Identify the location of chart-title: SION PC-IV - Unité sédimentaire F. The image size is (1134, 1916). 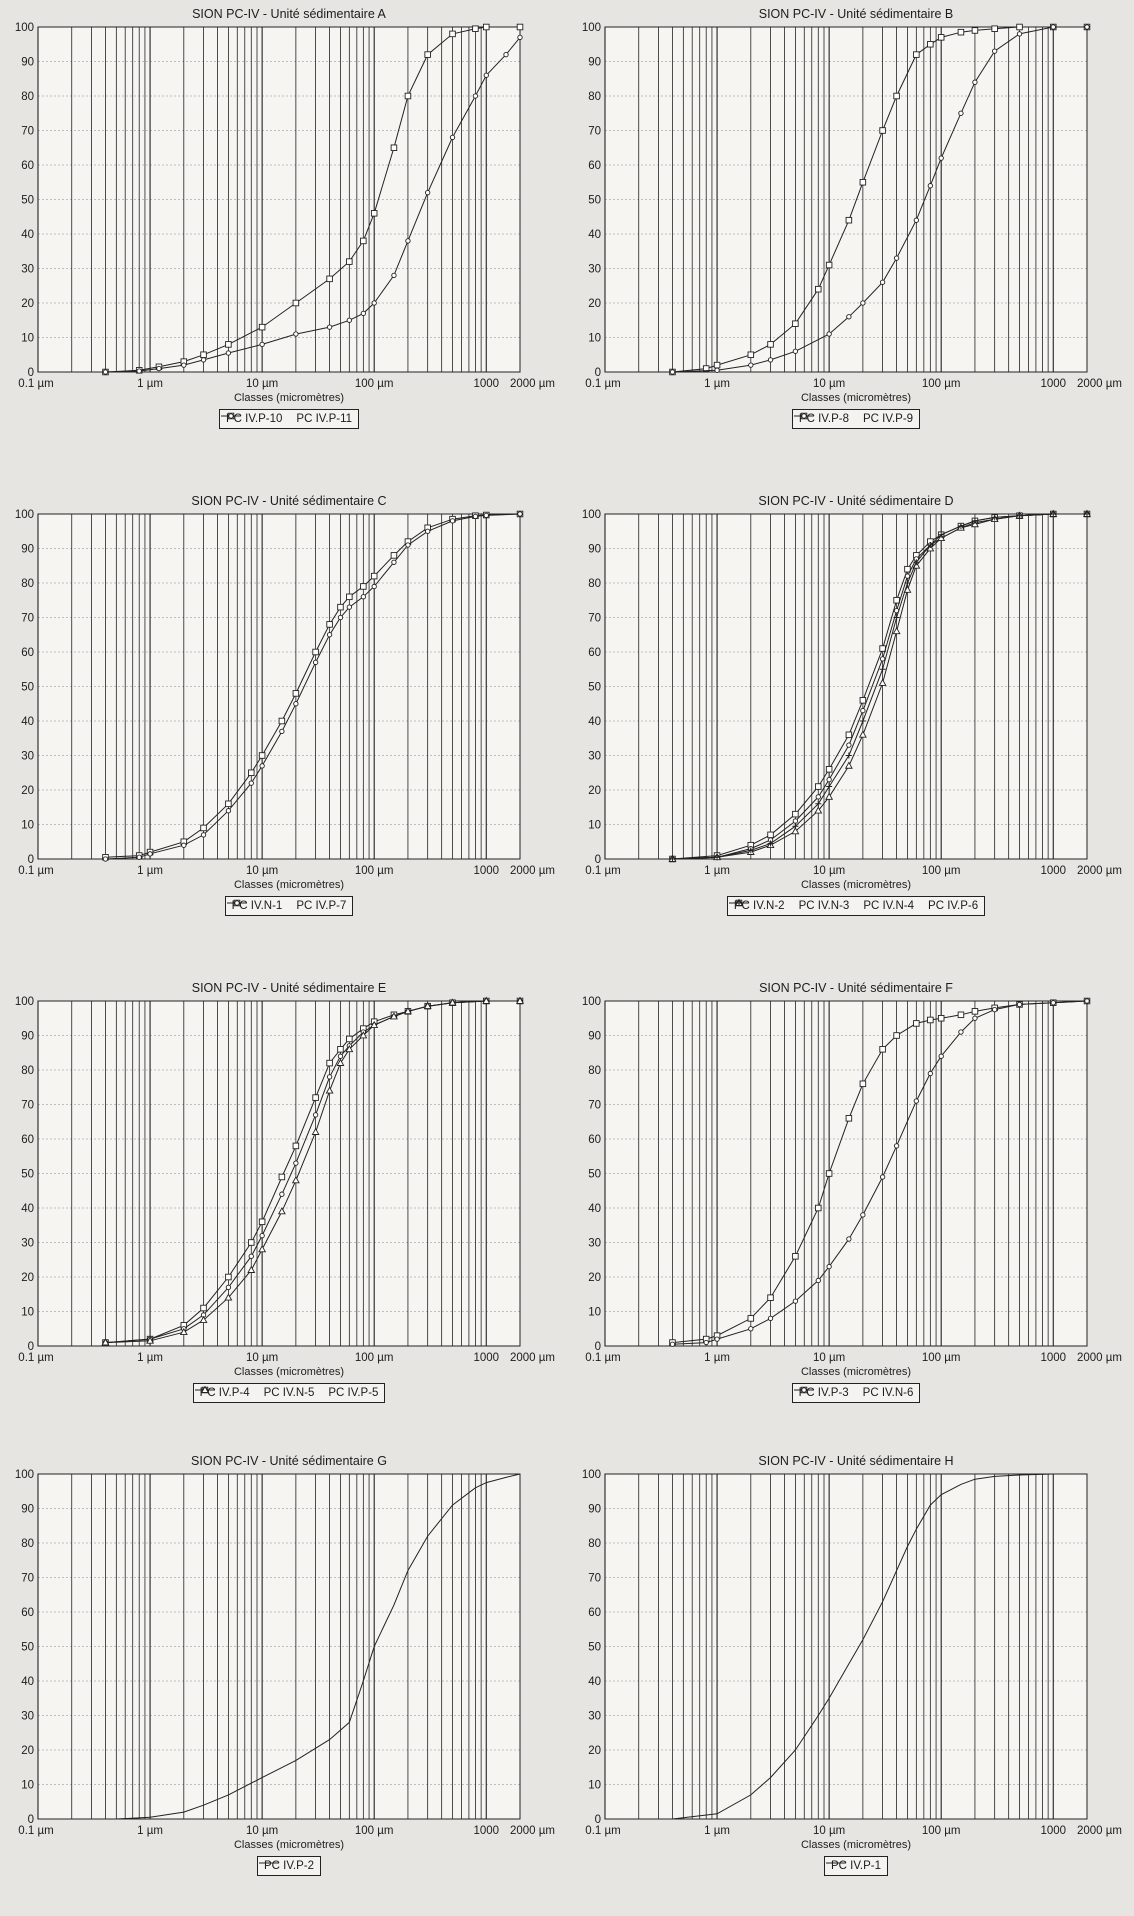
(856, 988).